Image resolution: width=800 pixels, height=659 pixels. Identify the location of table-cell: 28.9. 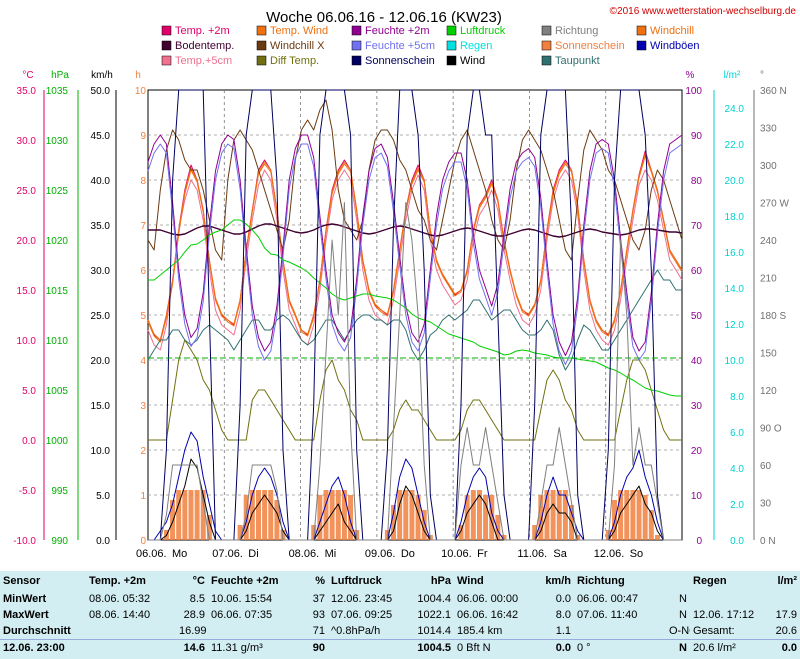
(194, 615).